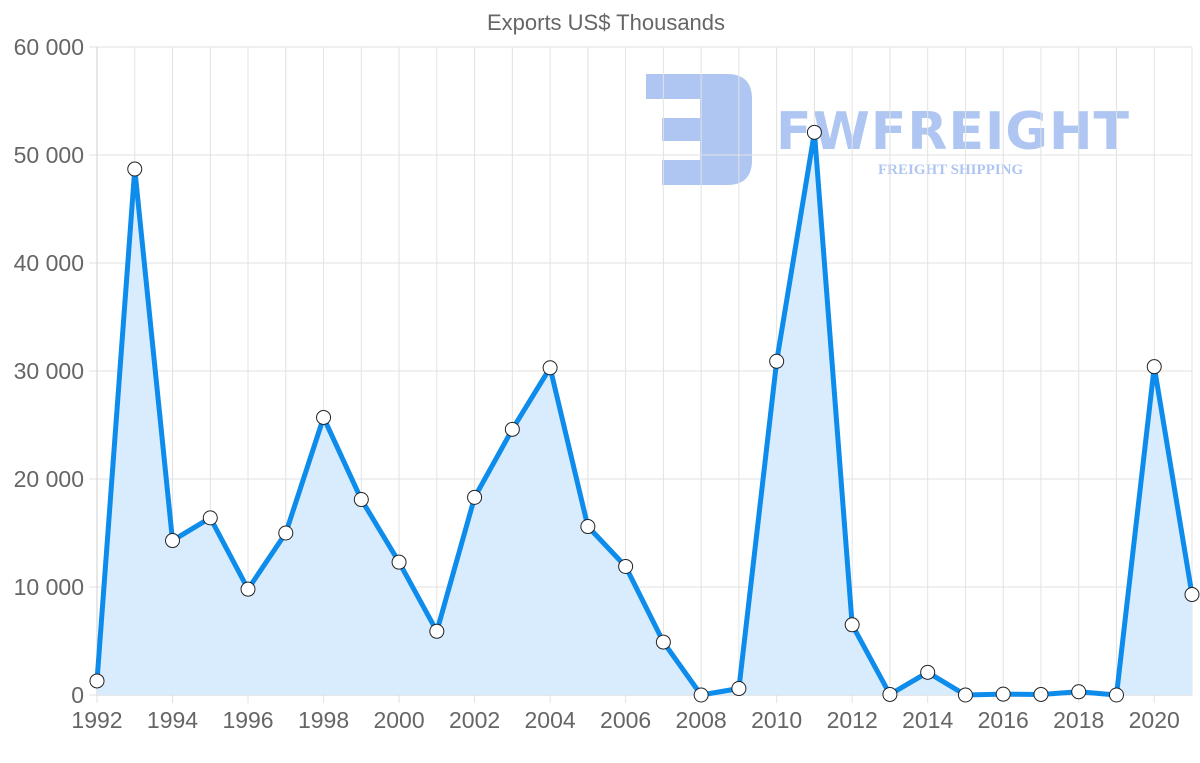 The width and height of the screenshot is (1200, 763). What do you see at coordinates (701, 695) in the screenshot?
I see `data-point-2008` at bounding box center [701, 695].